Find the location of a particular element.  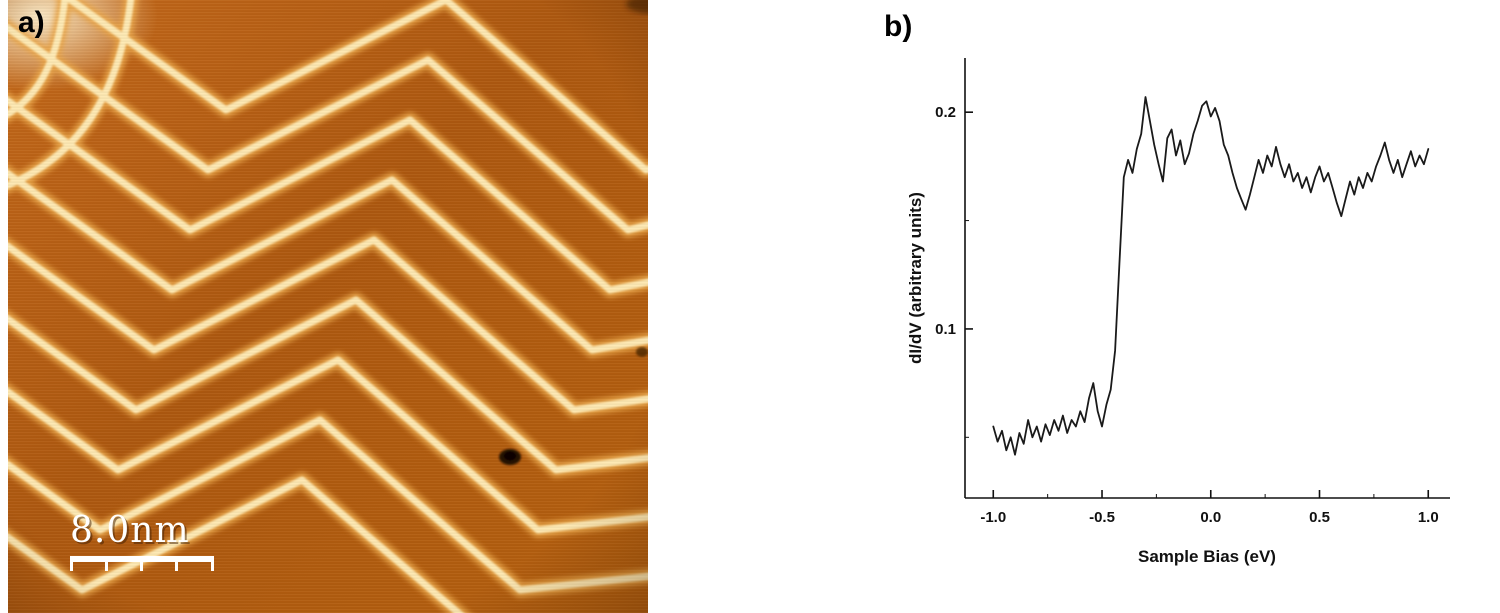

x-tick-label: 1.0 is located at coordinates (1428, 517).